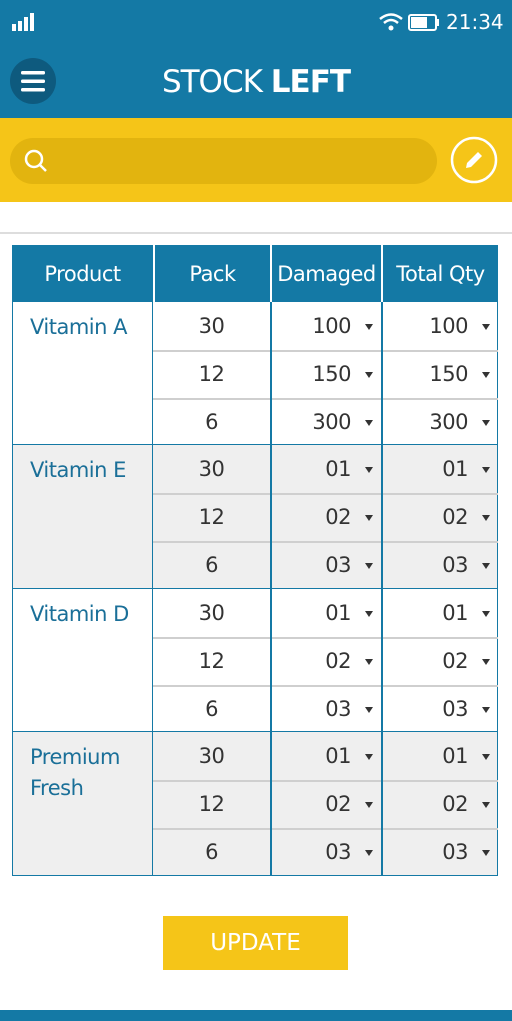 This screenshot has width=512, height=1021. I want to click on search-input, so click(223, 161).